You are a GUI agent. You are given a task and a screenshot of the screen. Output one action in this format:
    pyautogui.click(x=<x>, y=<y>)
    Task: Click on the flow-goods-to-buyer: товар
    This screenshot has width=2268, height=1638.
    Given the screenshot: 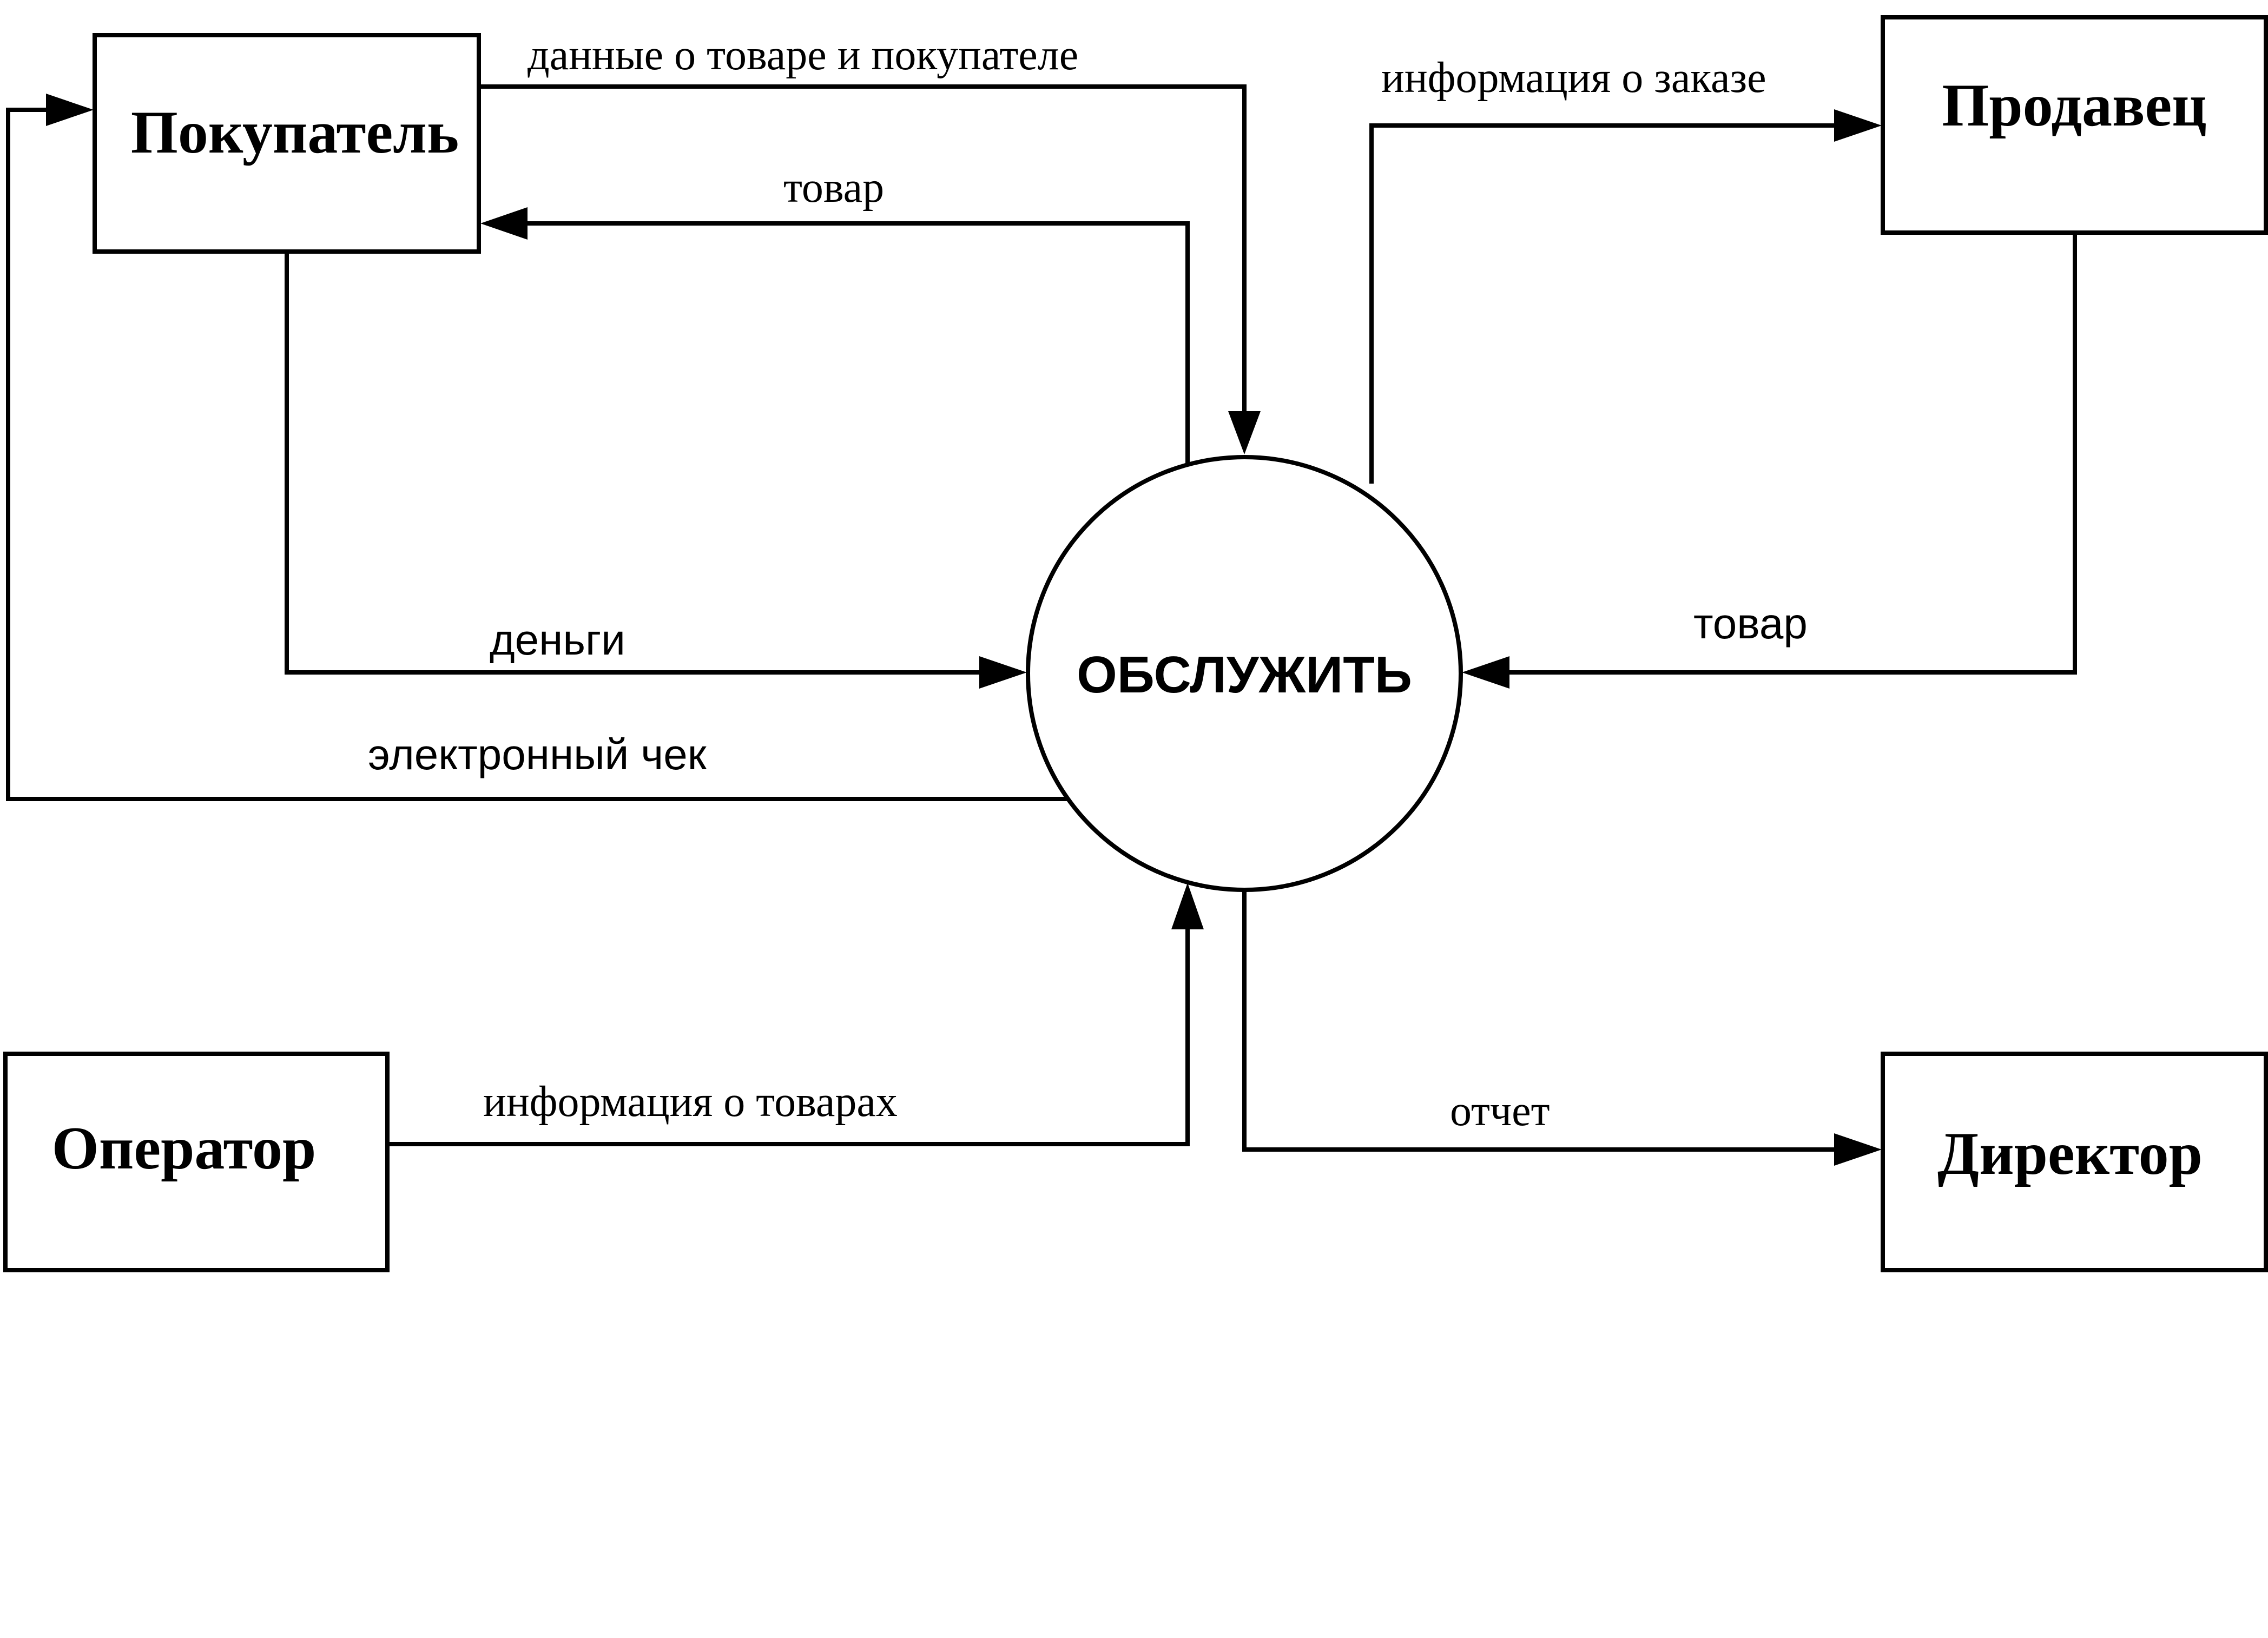 What is the action you would take?
    pyautogui.click(x=835, y=315)
    